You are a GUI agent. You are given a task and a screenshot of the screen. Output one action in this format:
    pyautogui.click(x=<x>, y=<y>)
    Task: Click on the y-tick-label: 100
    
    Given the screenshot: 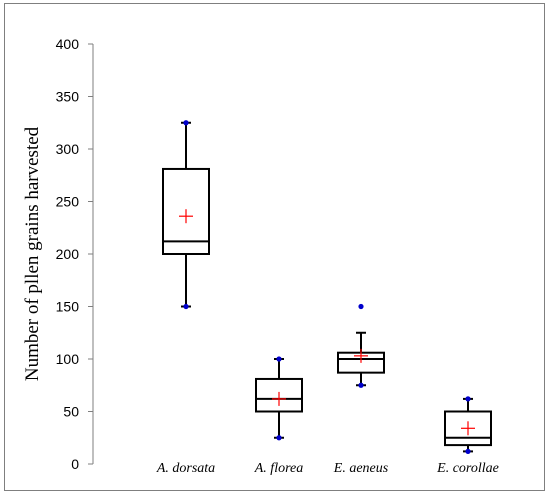 What is the action you would take?
    pyautogui.click(x=68, y=359)
    